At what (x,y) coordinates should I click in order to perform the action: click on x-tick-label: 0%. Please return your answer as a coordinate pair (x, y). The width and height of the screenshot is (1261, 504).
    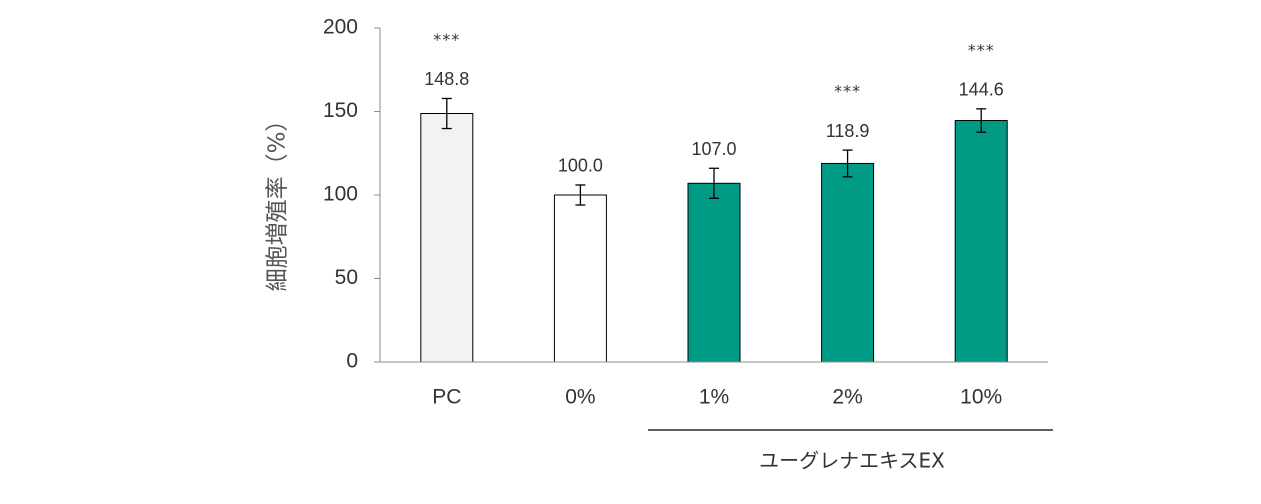
    Looking at the image, I should click on (580, 397).